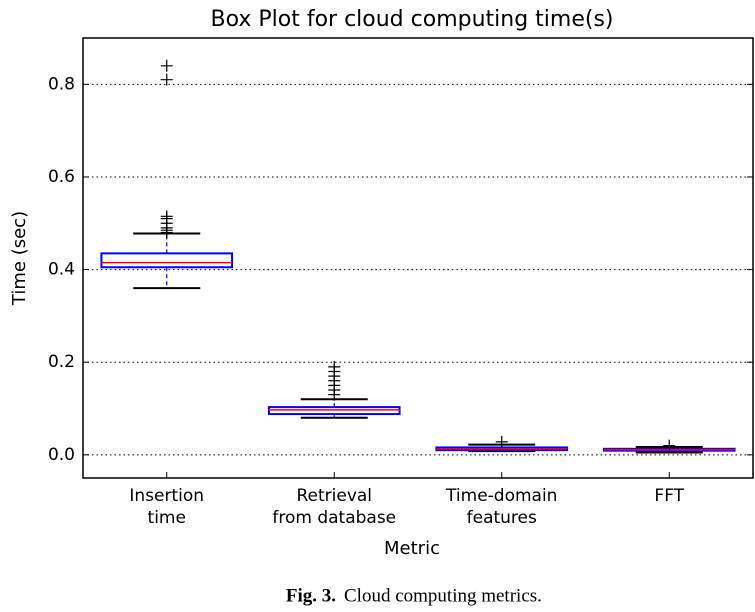 This screenshot has height=612, width=755. I want to click on x-tick-label: Insertion time, so click(166, 507).